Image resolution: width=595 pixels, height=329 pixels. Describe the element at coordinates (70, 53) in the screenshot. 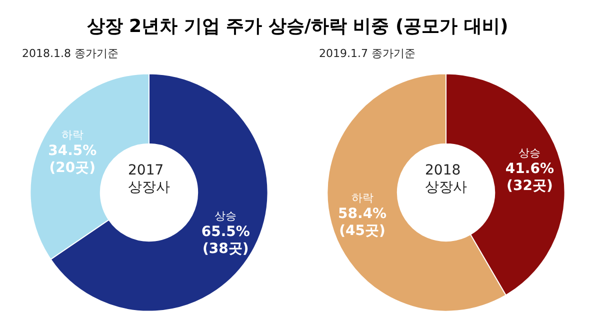

I see `text: 2018.1.8 종가기준` at that location.